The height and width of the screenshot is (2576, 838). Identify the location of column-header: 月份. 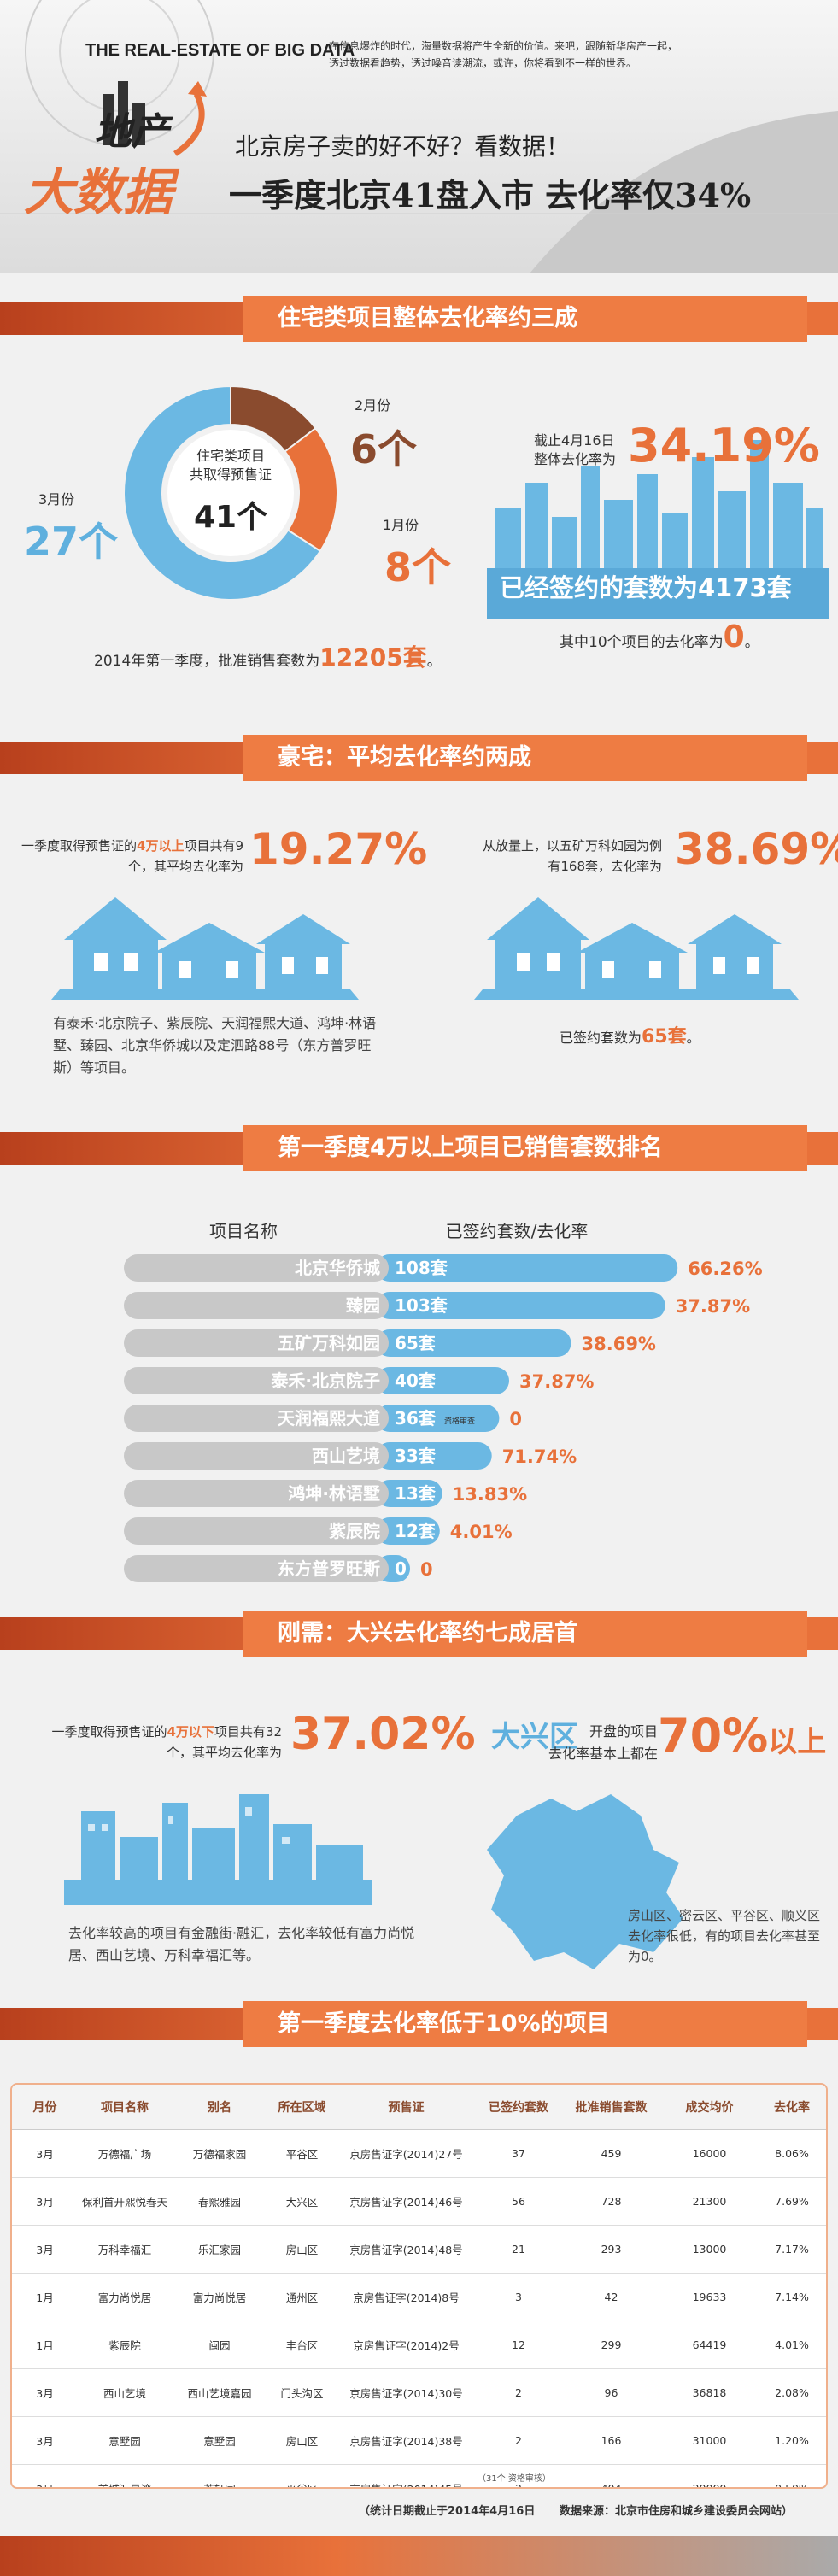
(45, 2107).